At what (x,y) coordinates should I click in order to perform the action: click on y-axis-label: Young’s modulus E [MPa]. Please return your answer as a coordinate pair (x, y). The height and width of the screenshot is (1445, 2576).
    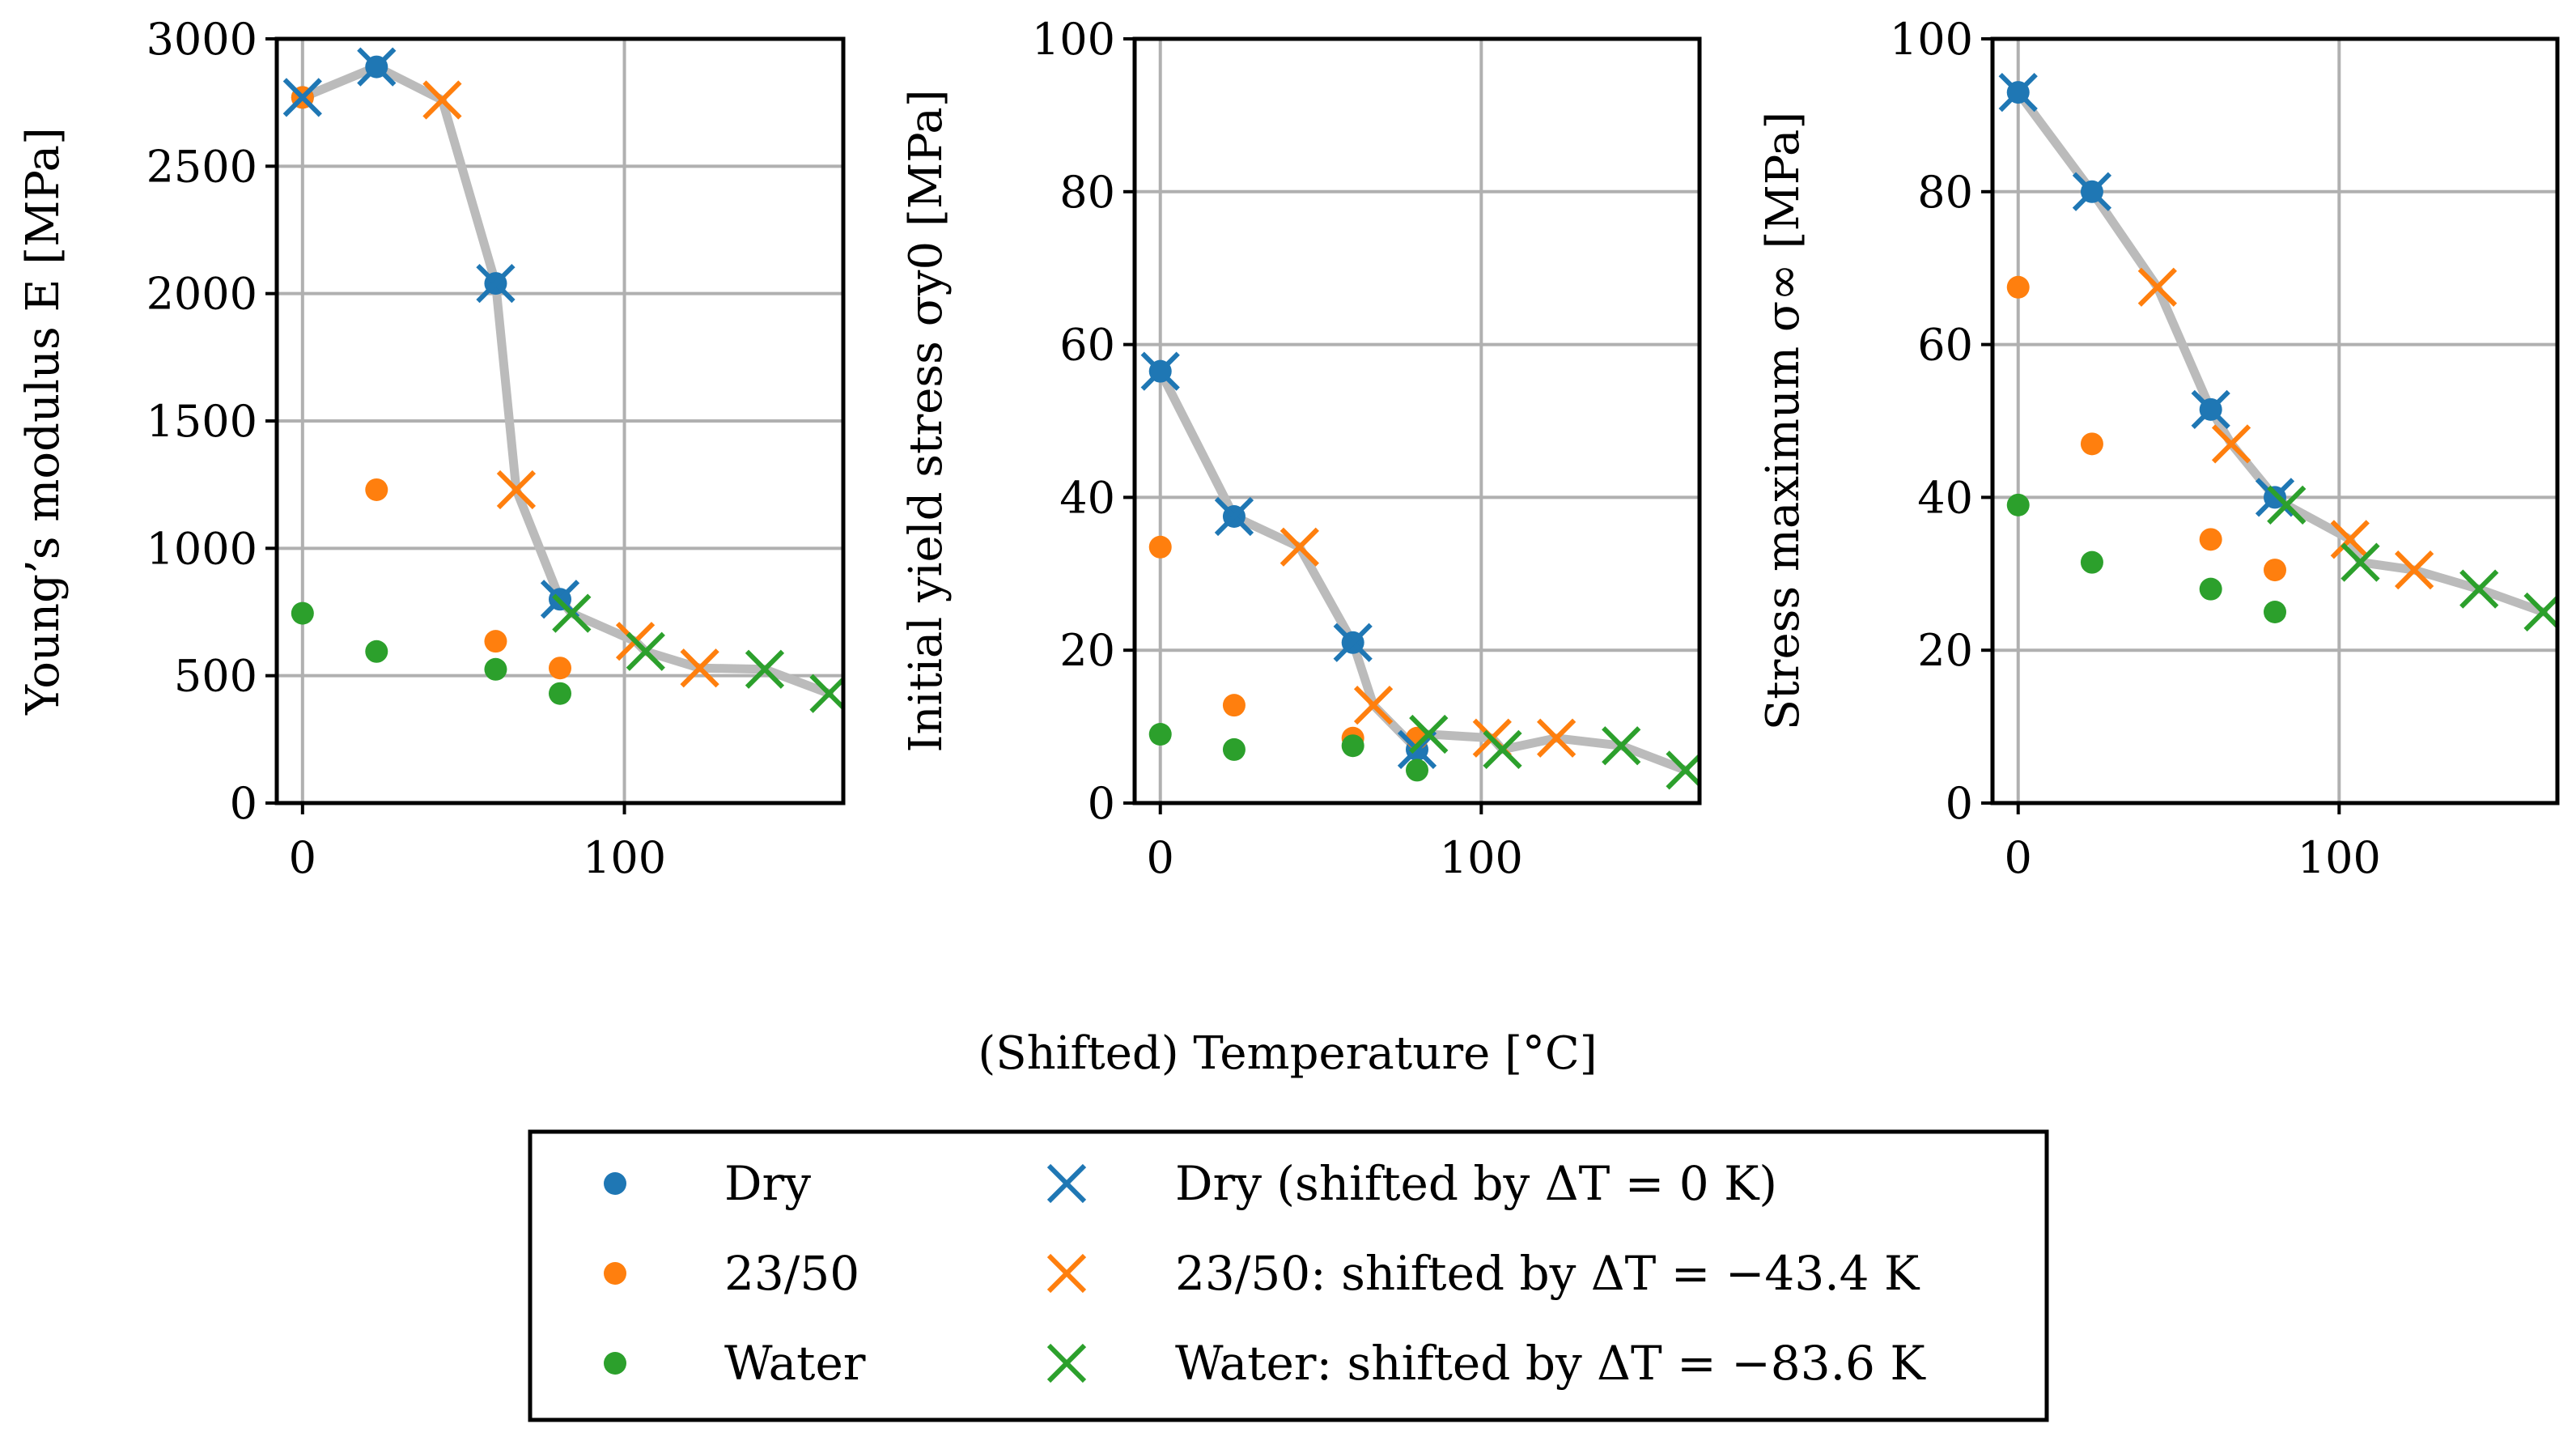
    Looking at the image, I should click on (43, 422).